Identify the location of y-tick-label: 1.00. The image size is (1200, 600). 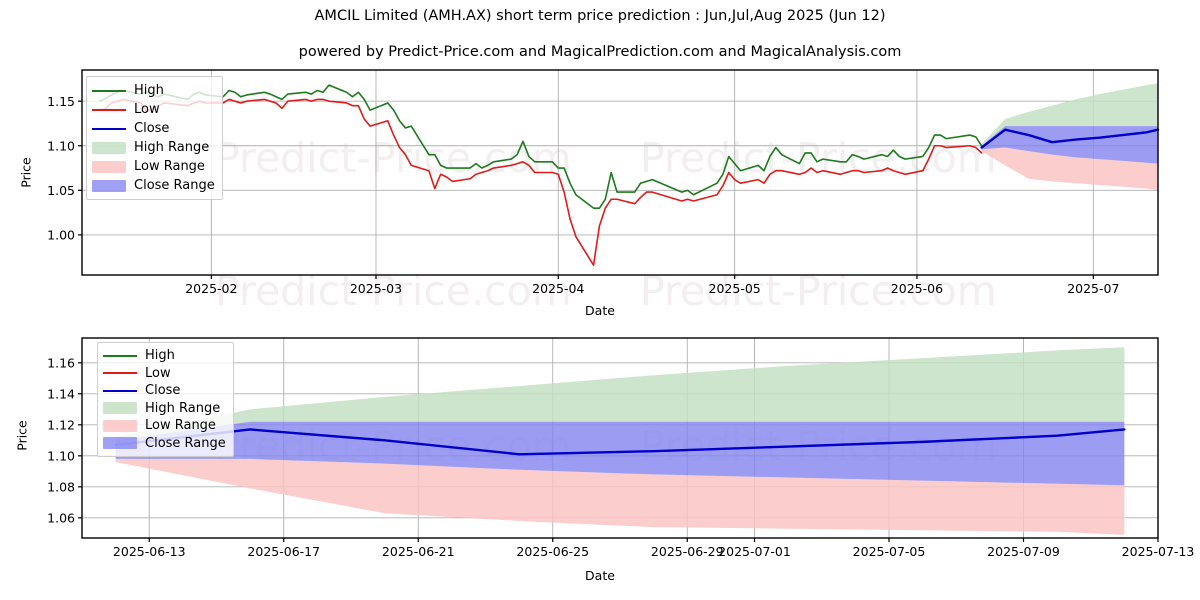
(61, 234).